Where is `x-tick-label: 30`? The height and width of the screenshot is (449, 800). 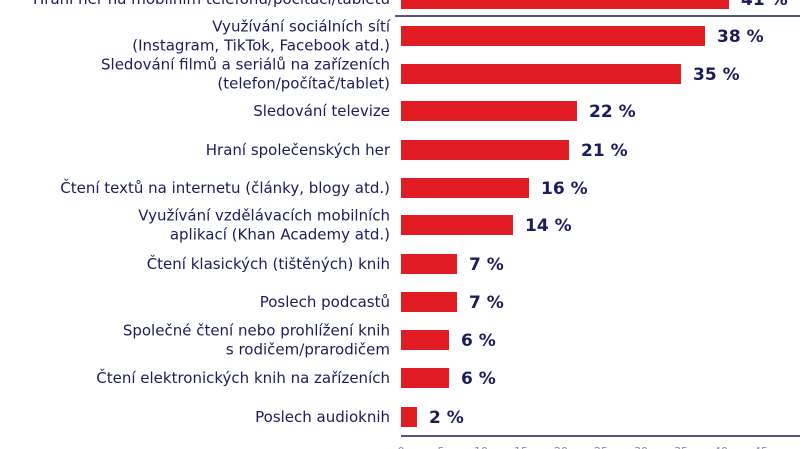 x-tick-label: 30 is located at coordinates (641, 447).